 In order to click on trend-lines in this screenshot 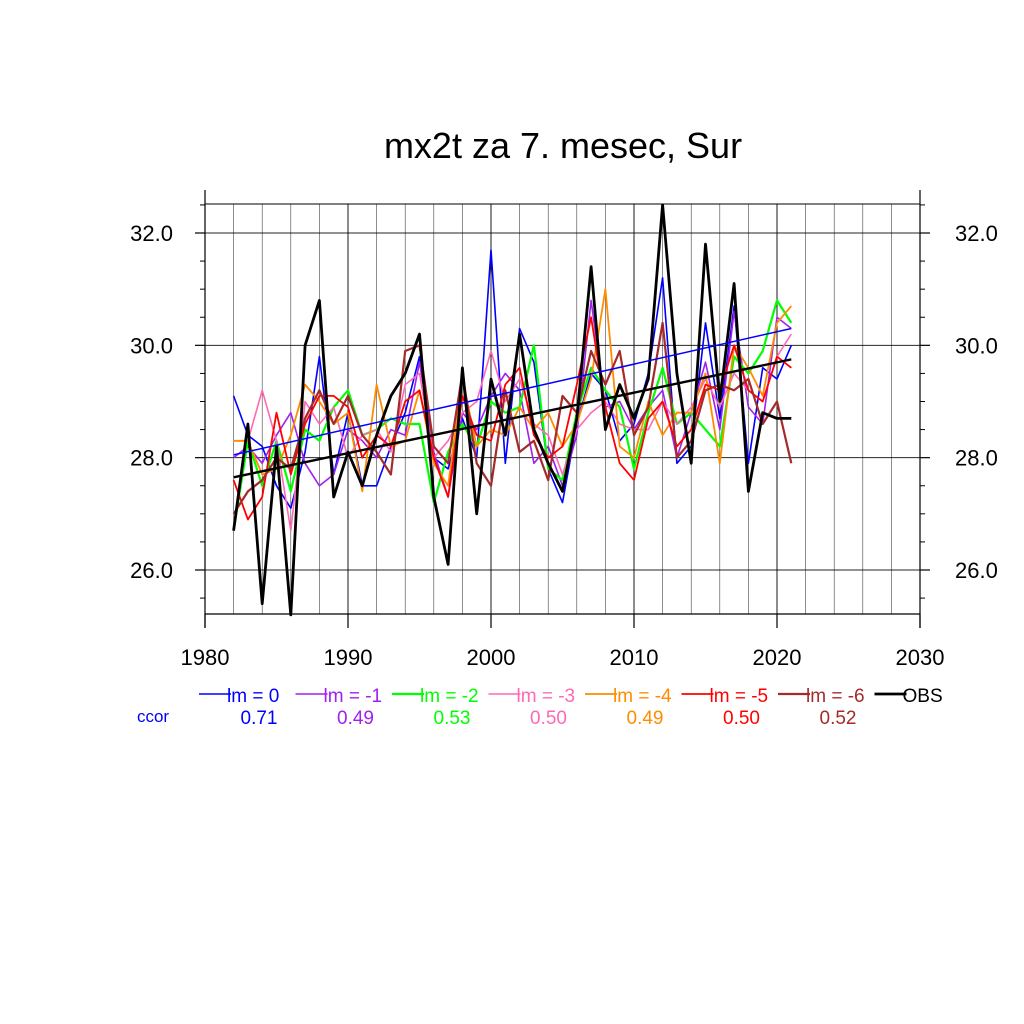, I will do `click(512, 403)`.